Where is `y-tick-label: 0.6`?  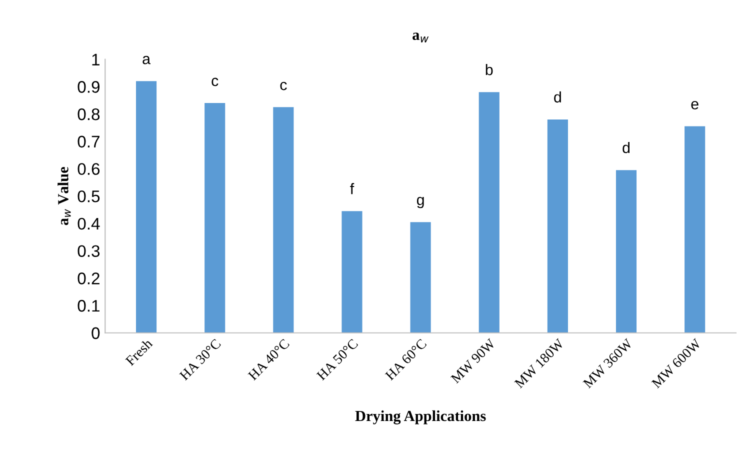 y-tick-label: 0.6 is located at coordinates (89, 169).